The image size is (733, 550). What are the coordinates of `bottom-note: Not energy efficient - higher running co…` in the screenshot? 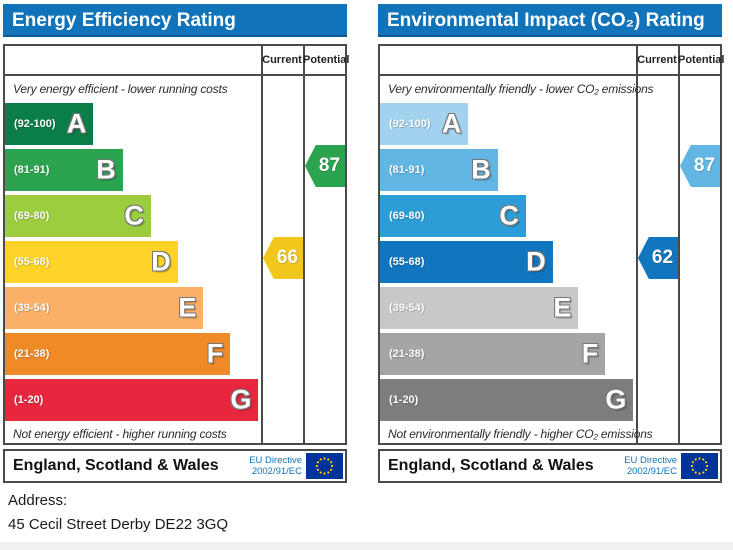 It's located at (120, 434).